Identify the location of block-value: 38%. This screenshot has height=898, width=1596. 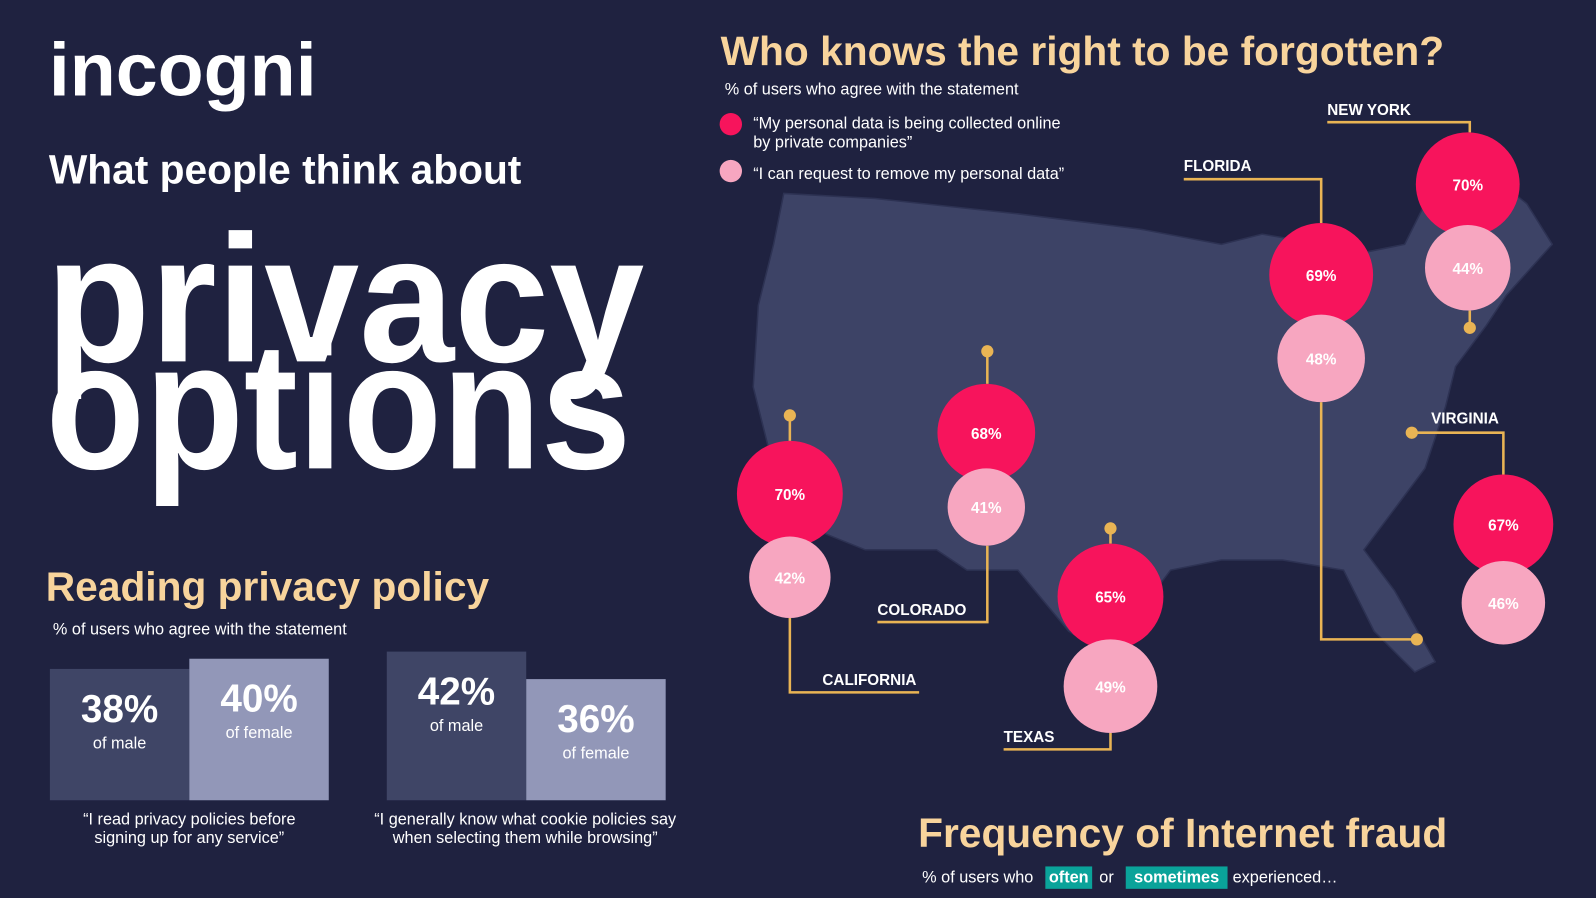
(119, 709).